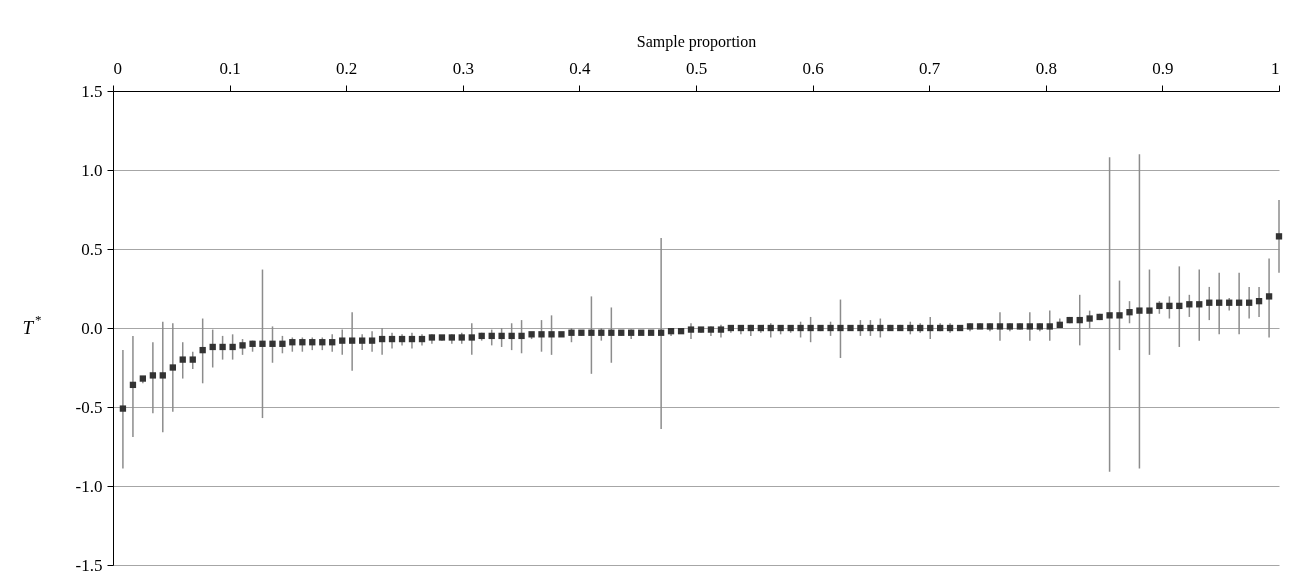  What do you see at coordinates (230, 68) in the screenshot?
I see `x-tick-label: 0.1` at bounding box center [230, 68].